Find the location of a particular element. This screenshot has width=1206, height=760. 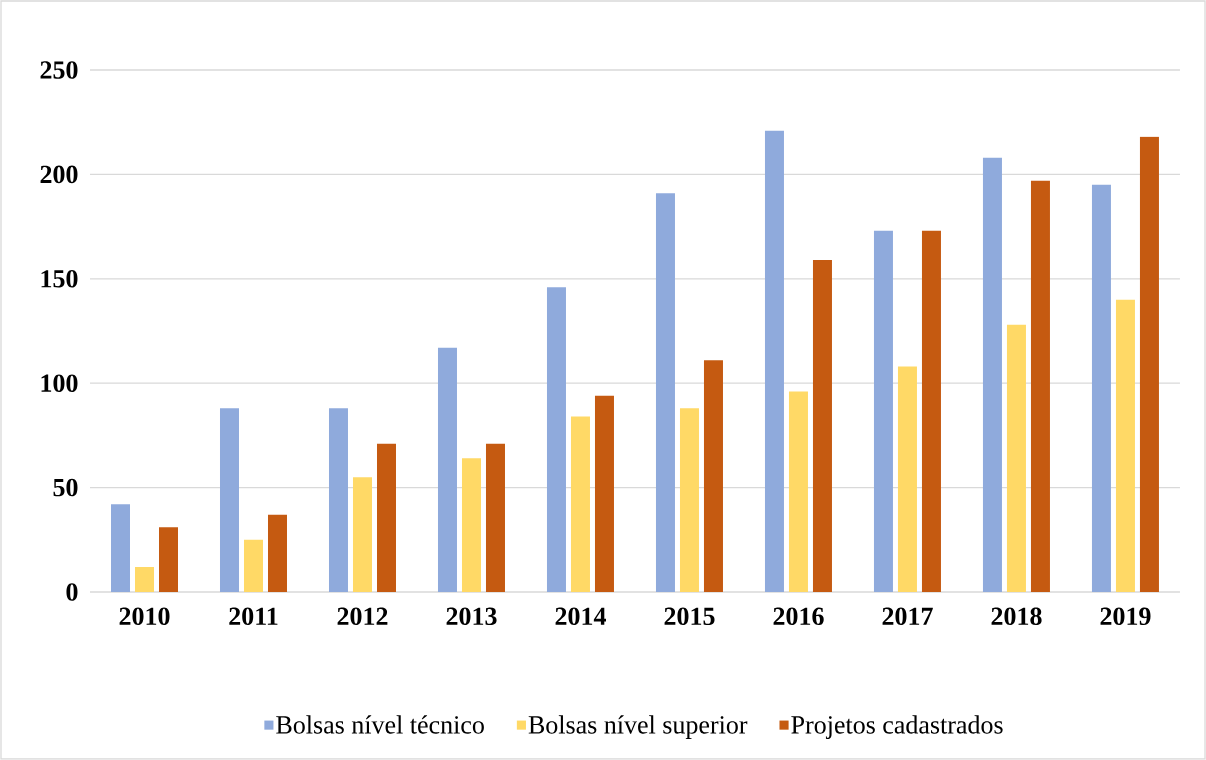

x-tick-label: 2015 is located at coordinates (689, 616).